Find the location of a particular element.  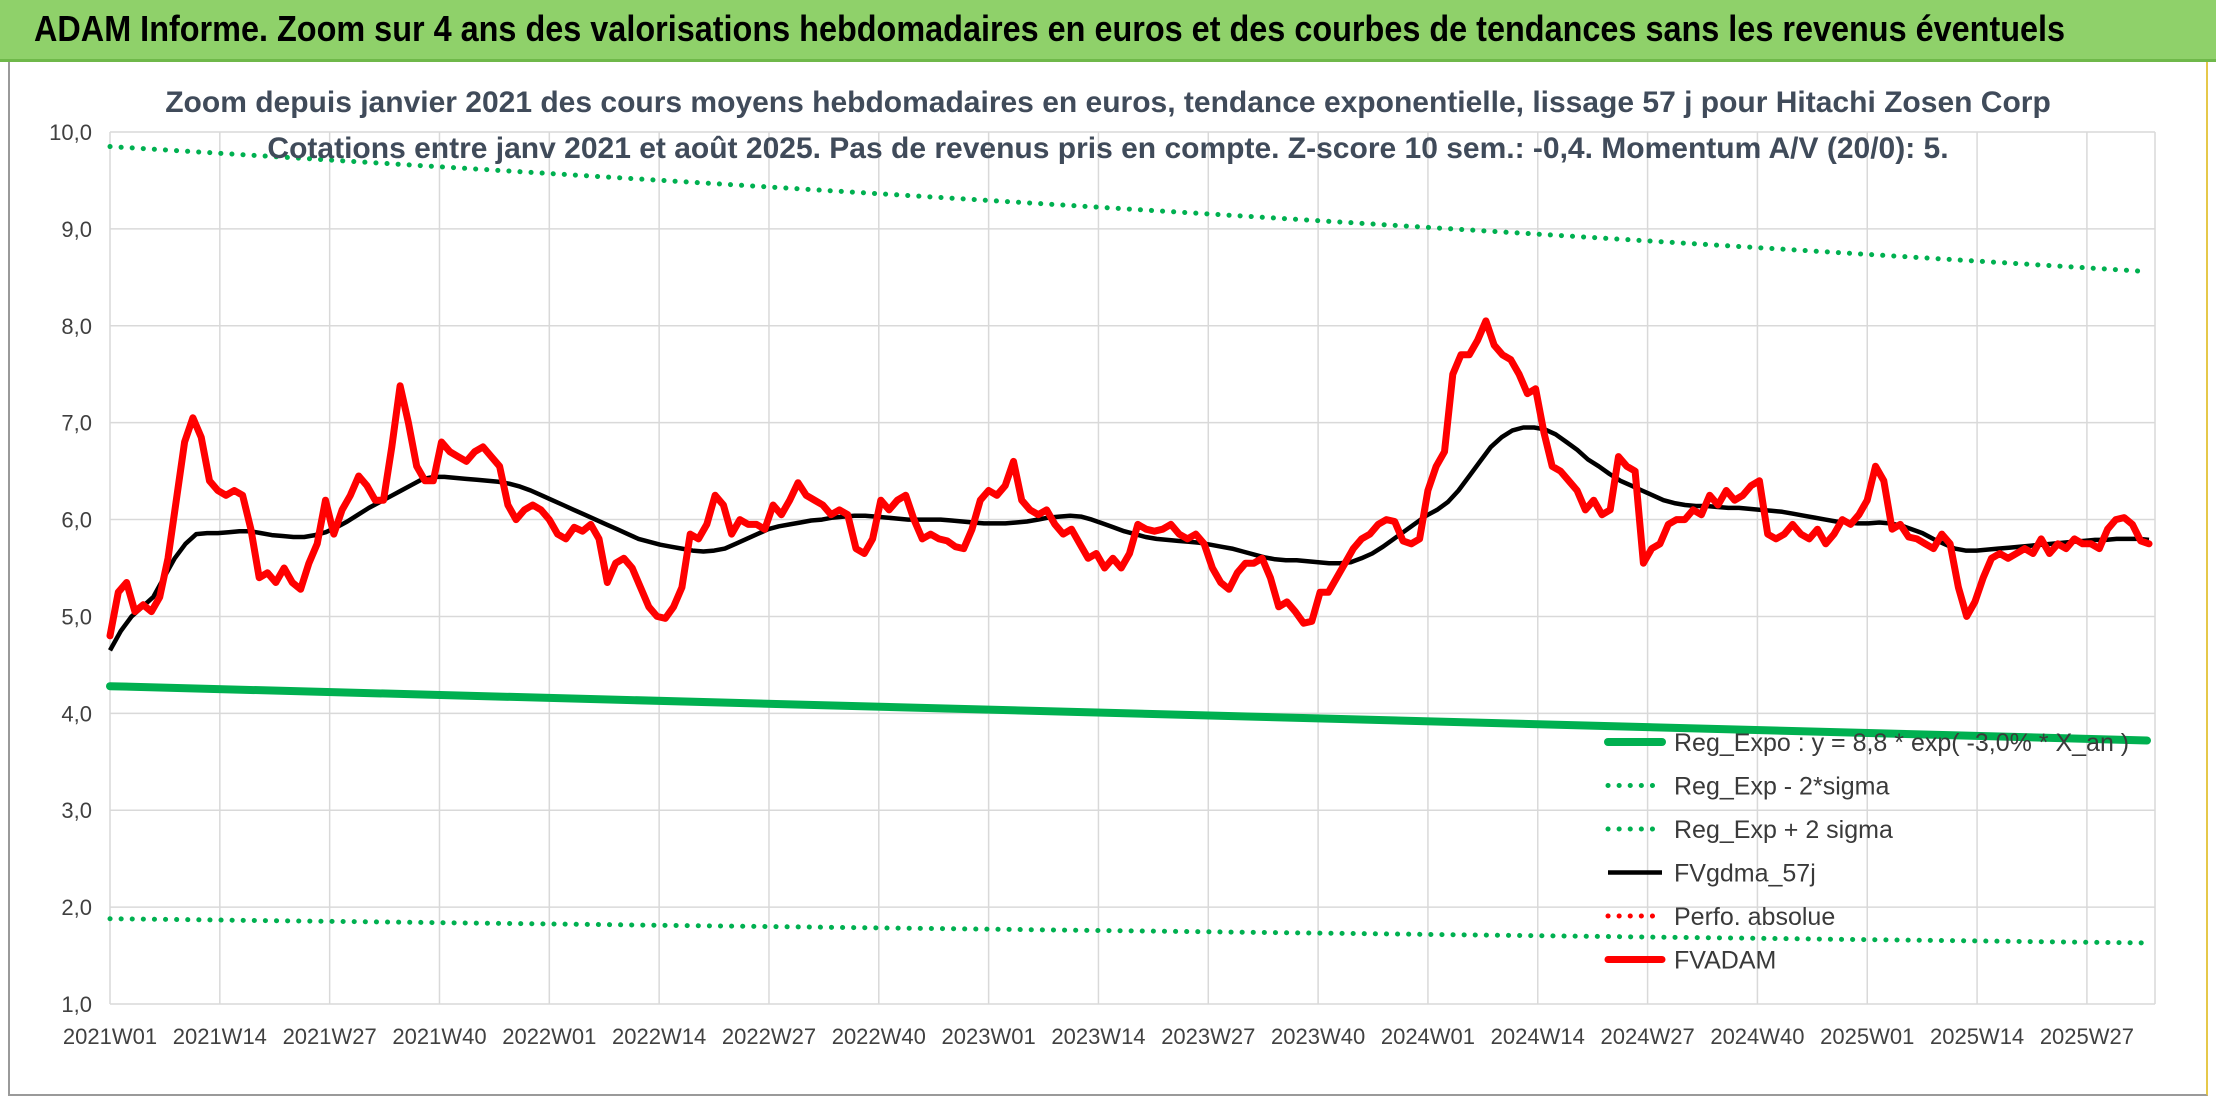

legend-label: FVADAM is located at coordinates (1725, 961).